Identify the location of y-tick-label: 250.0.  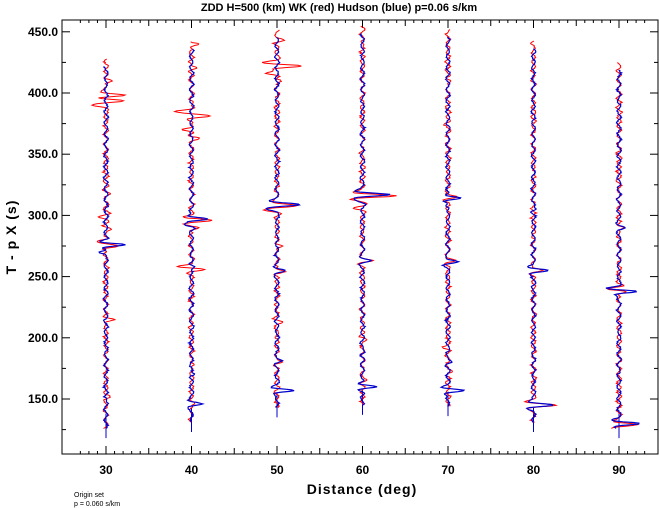
(43, 277).